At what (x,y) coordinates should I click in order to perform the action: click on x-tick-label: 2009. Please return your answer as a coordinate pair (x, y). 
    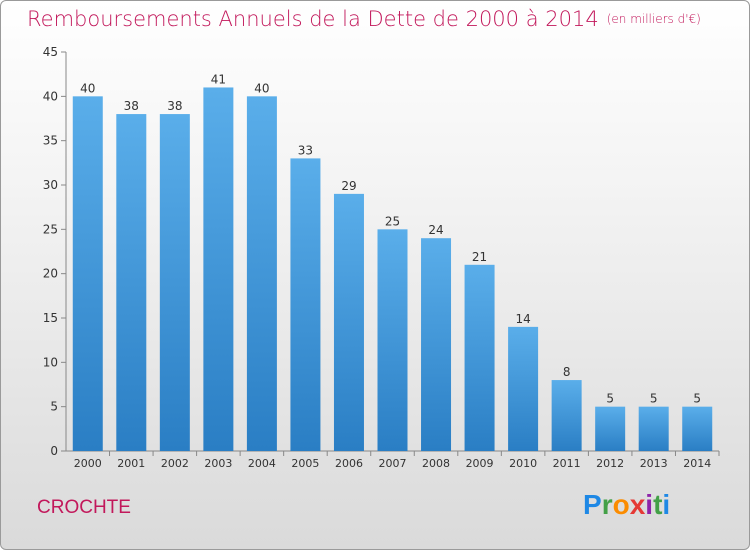
    Looking at the image, I should click on (480, 463).